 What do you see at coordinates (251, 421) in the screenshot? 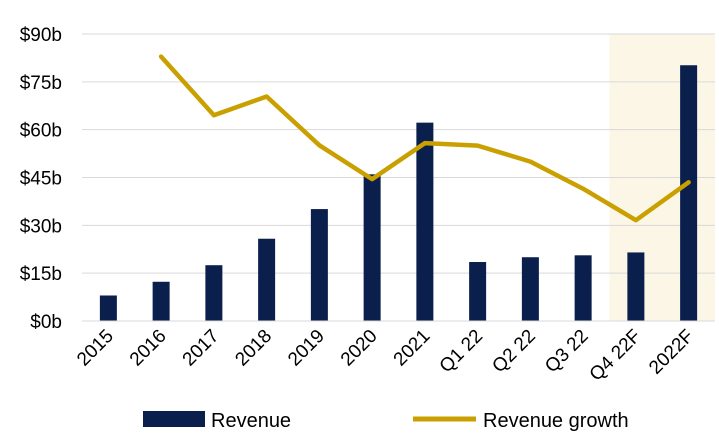
I see `legend-label-revenue: Revenue` at bounding box center [251, 421].